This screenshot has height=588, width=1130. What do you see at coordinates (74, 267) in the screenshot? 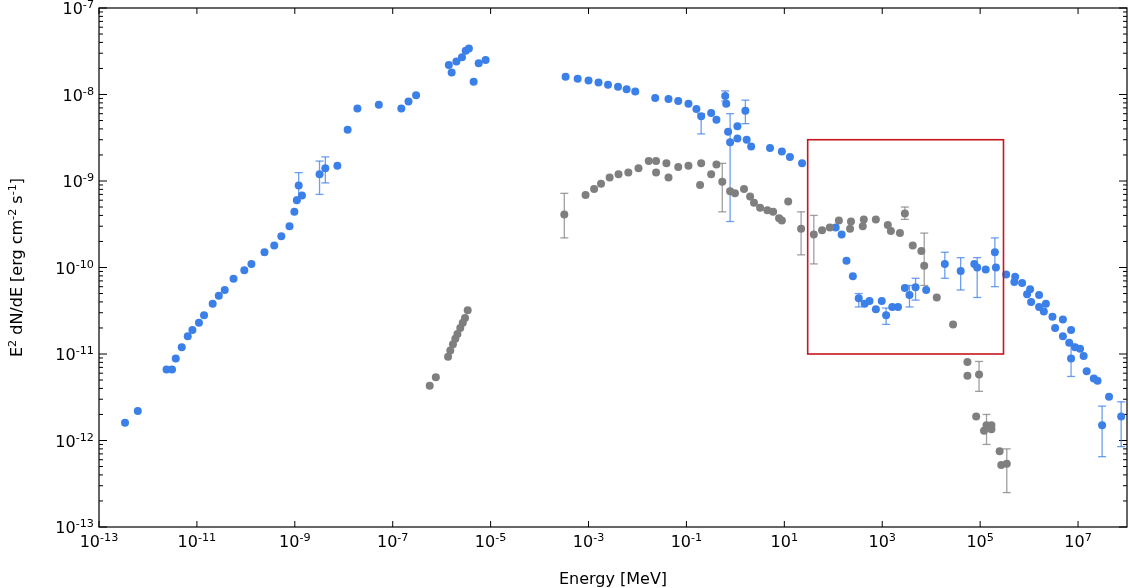
I see `y-tick-label: 10$^{-10}$` at bounding box center [74, 267].